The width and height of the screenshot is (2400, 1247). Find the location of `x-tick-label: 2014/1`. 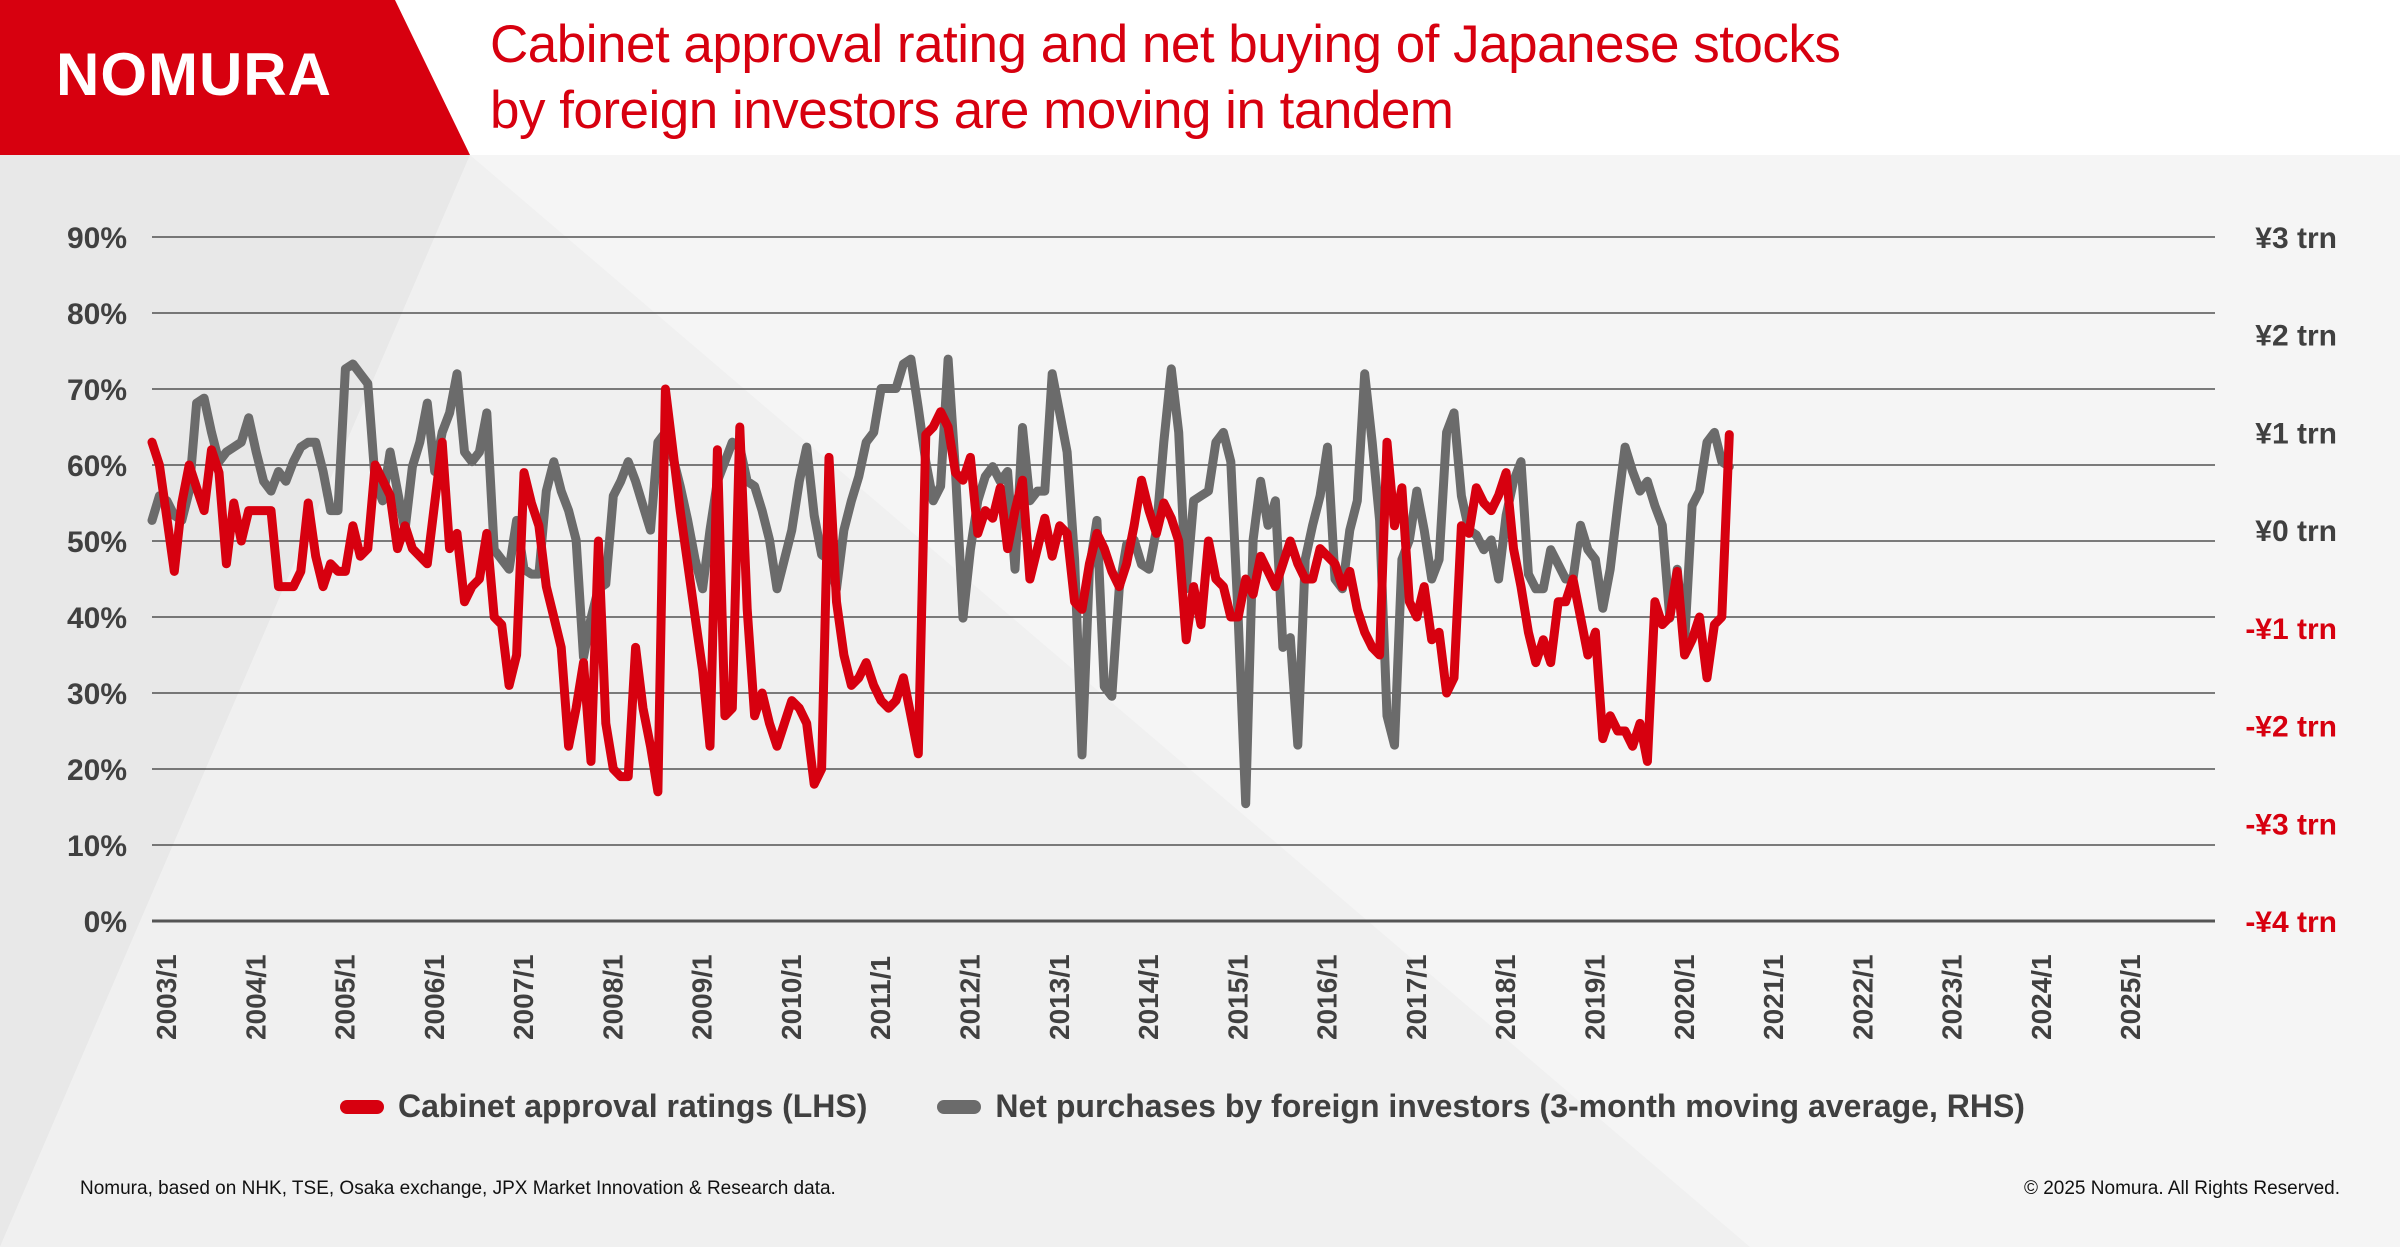

x-tick-label: 2014/1 is located at coordinates (1148, 997).